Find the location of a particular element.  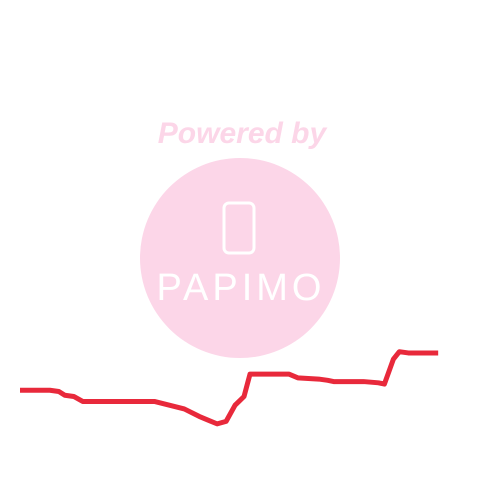

plot is located at coordinates (229, 388).